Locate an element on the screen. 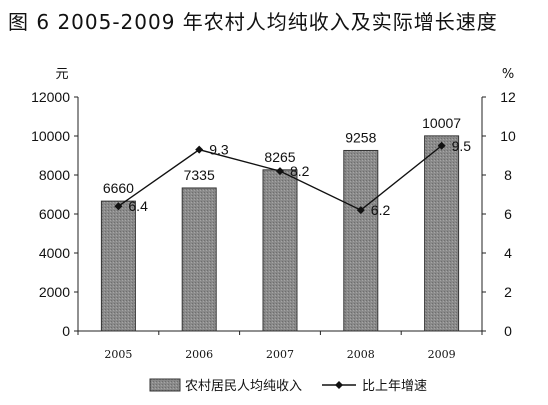 This screenshot has height=405, width=548. y-left-tick-label: 10000 is located at coordinates (50, 136).